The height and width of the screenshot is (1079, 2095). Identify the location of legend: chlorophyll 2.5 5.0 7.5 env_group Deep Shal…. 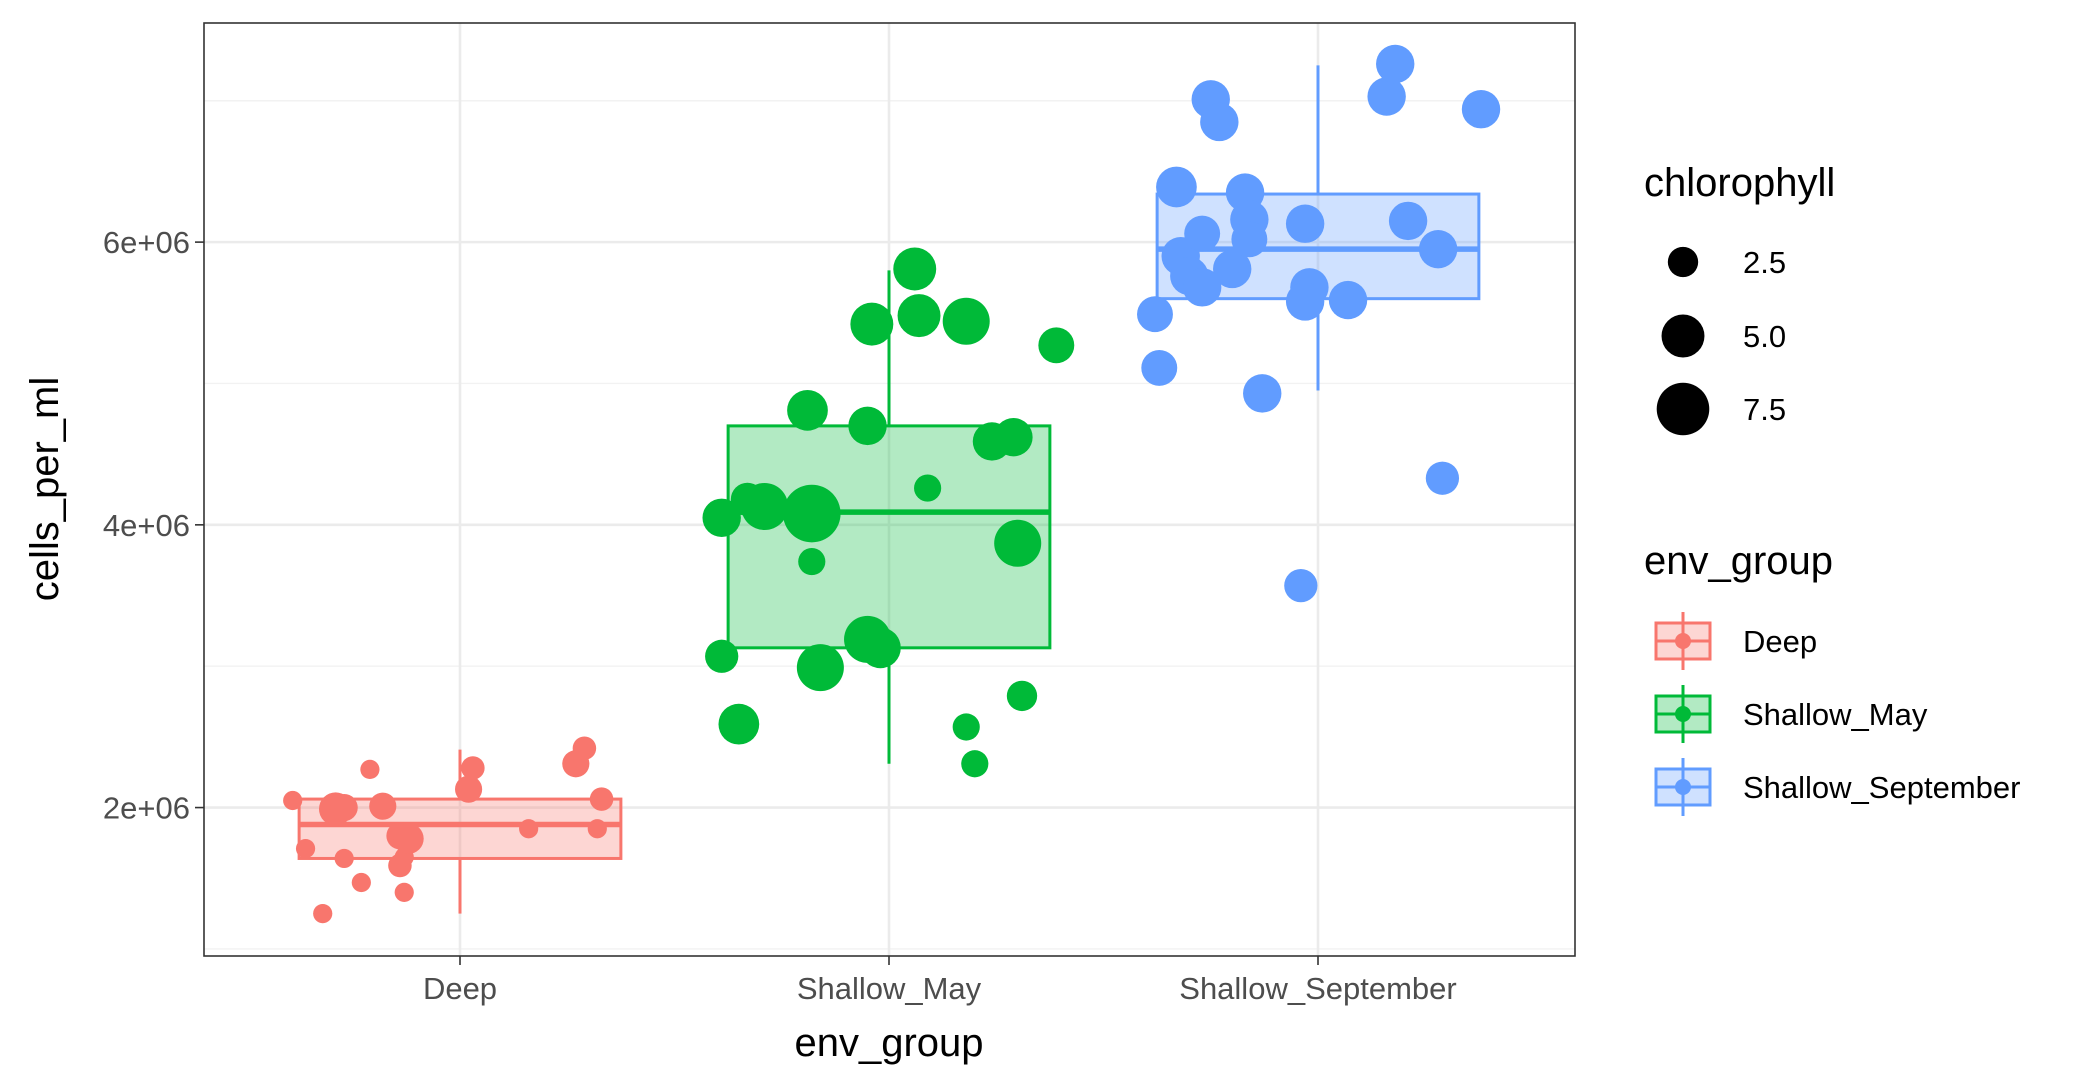
(1832, 488).